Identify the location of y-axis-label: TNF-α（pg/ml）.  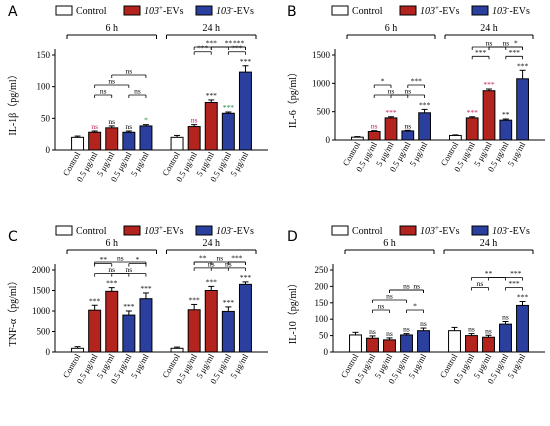
(13, 311).